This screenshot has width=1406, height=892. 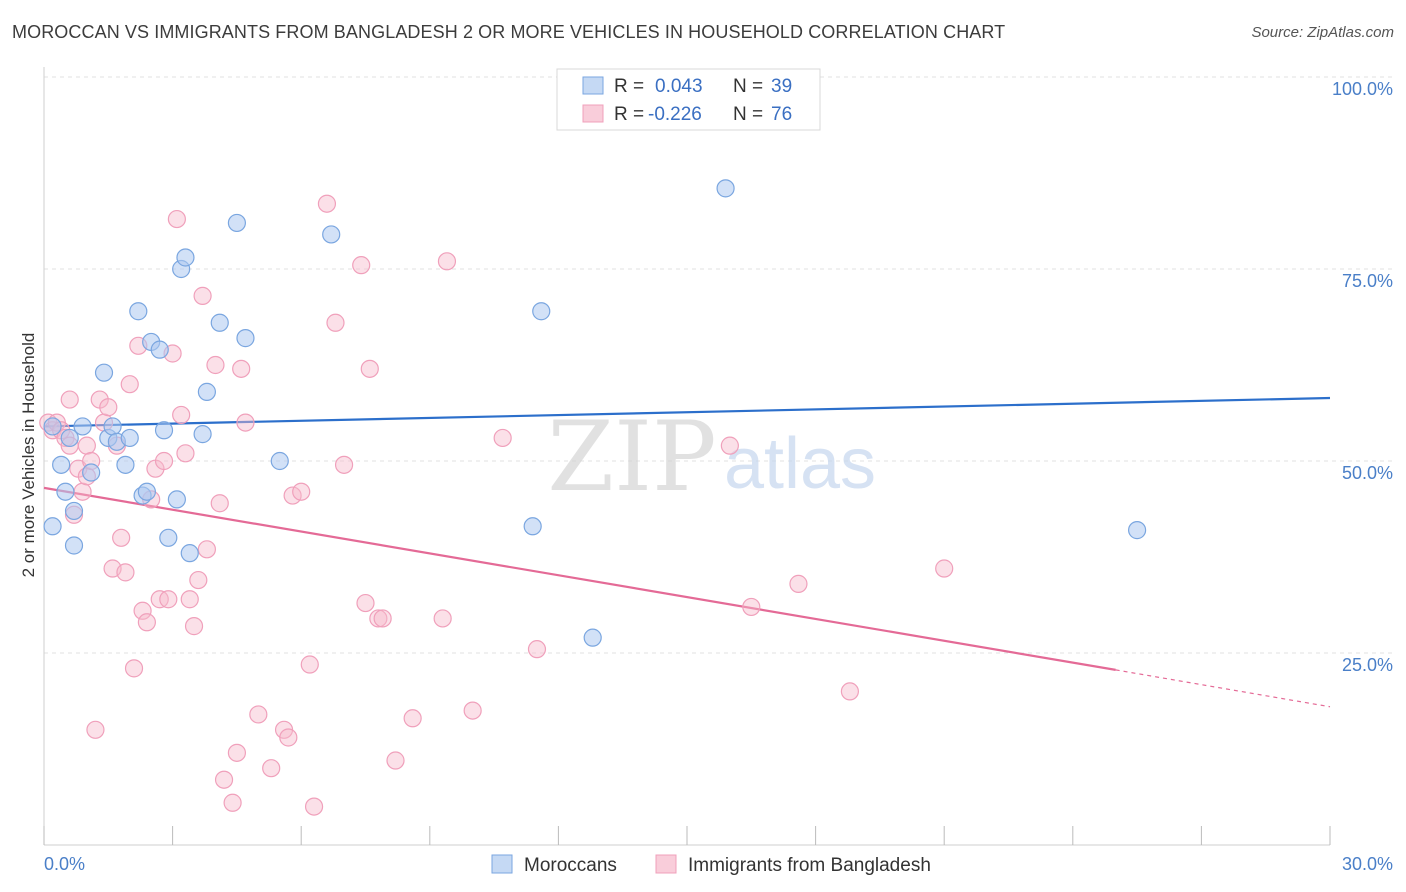 I want to click on legend-label-moroccans: Moroccans, so click(x=570, y=865).